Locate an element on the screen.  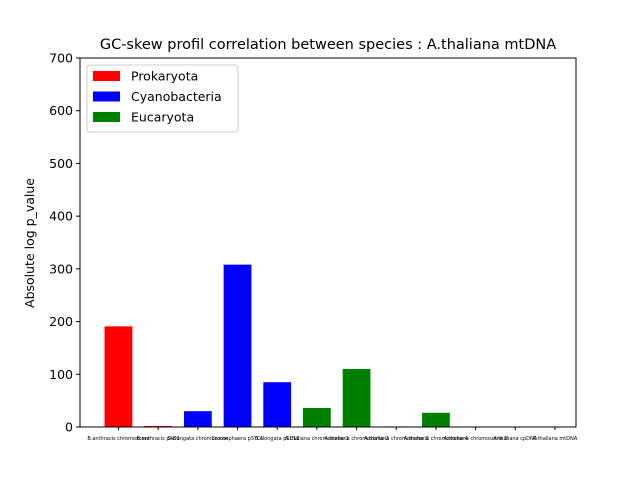
y-tick-label-4: 400 is located at coordinates (61, 216).